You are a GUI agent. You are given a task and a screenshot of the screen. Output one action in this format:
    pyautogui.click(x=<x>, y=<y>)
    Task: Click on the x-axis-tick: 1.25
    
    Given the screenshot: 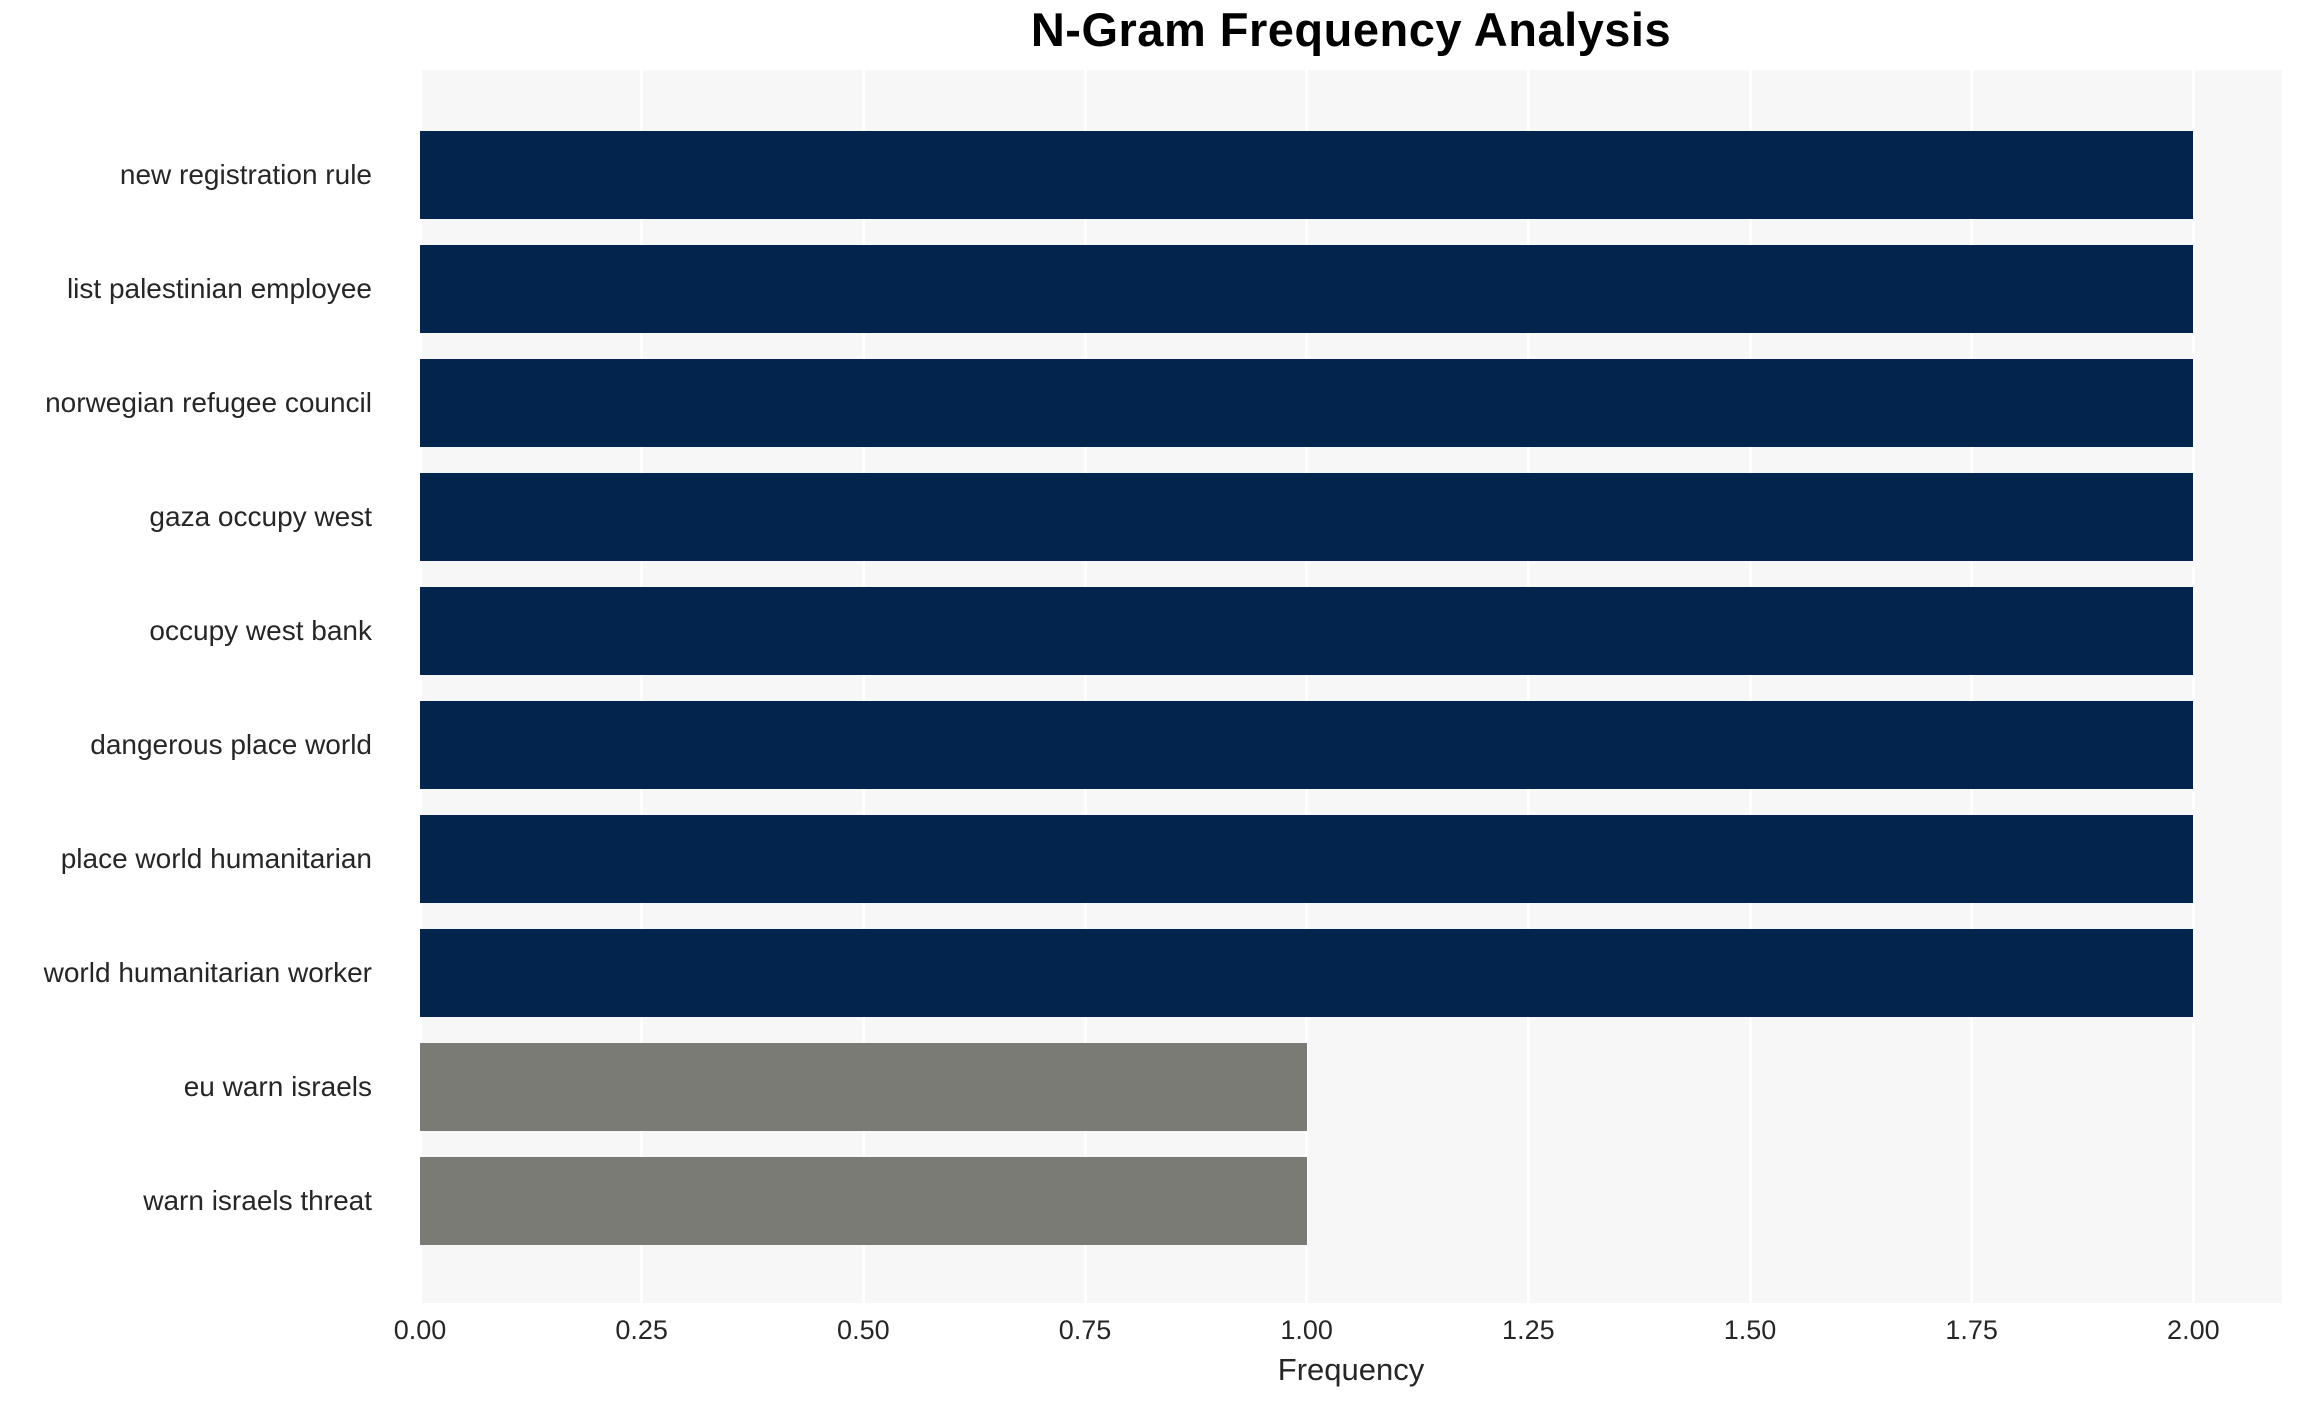 What is the action you would take?
    pyautogui.click(x=1528, y=1330)
    